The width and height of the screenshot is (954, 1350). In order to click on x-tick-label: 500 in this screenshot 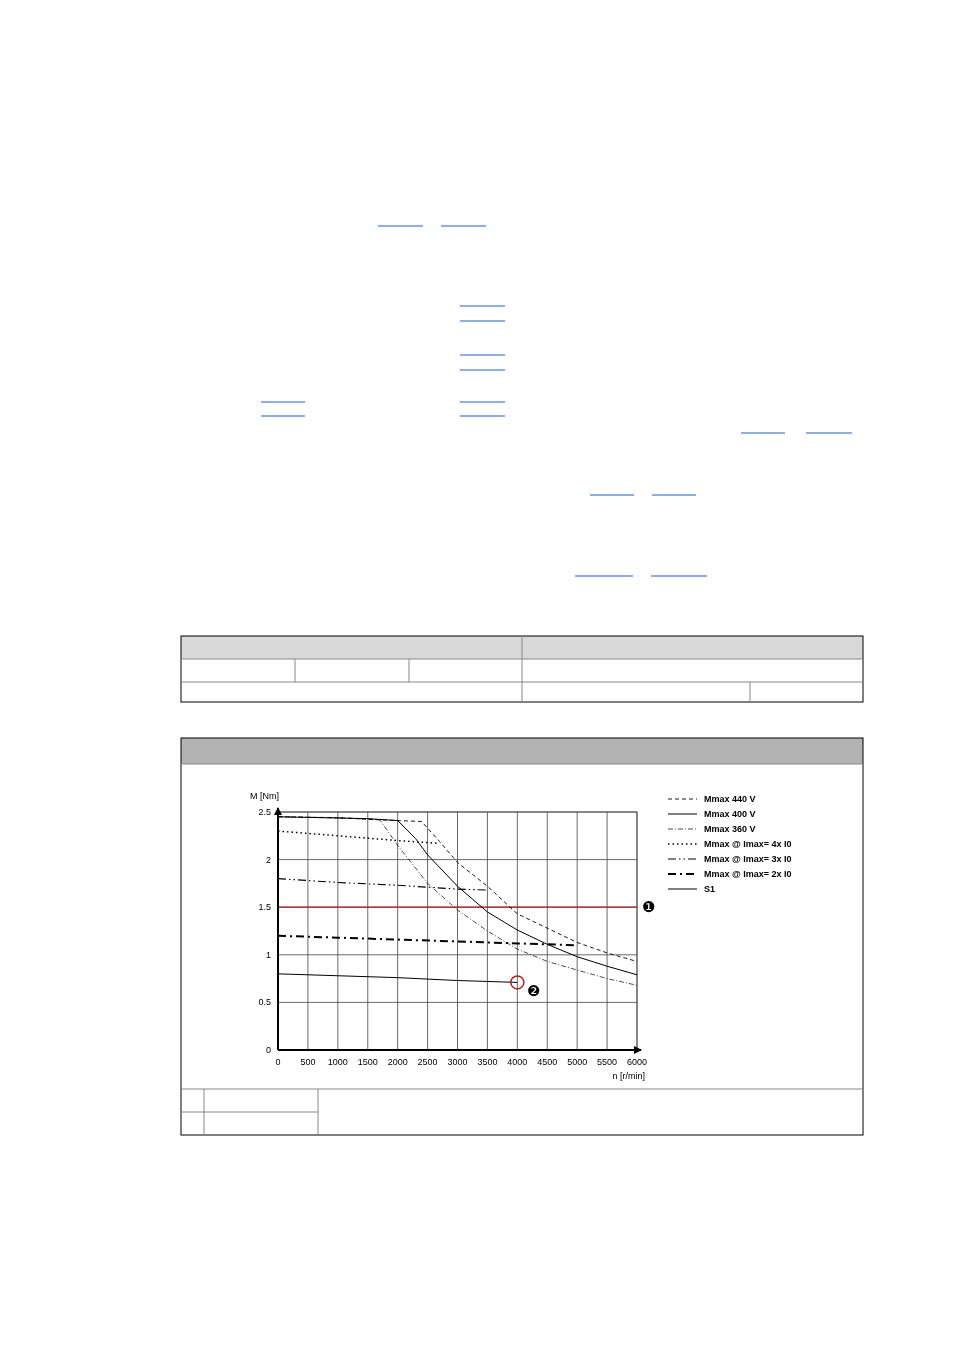, I will do `click(308, 1062)`.